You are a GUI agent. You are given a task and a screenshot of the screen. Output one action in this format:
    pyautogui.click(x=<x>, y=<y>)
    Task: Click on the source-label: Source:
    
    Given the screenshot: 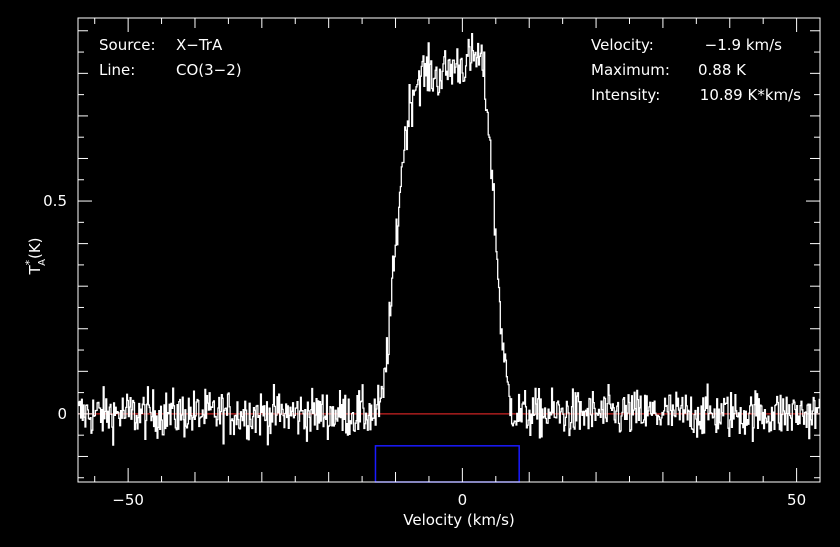 What is the action you would take?
    pyautogui.click(x=127, y=45)
    